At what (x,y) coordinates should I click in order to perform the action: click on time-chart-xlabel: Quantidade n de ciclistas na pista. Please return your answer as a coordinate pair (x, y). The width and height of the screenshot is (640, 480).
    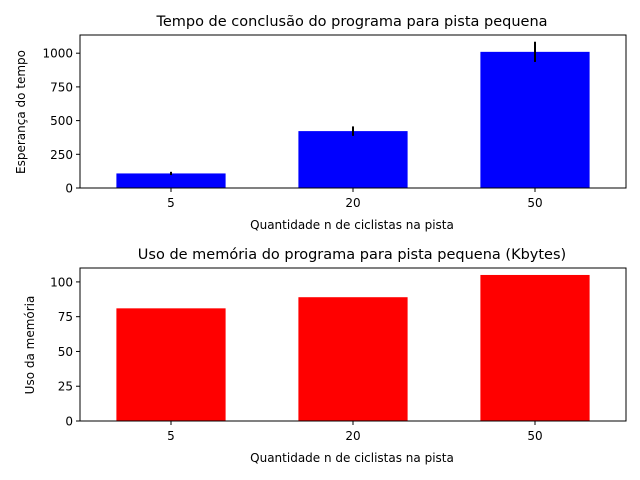
    Looking at the image, I should click on (352, 225).